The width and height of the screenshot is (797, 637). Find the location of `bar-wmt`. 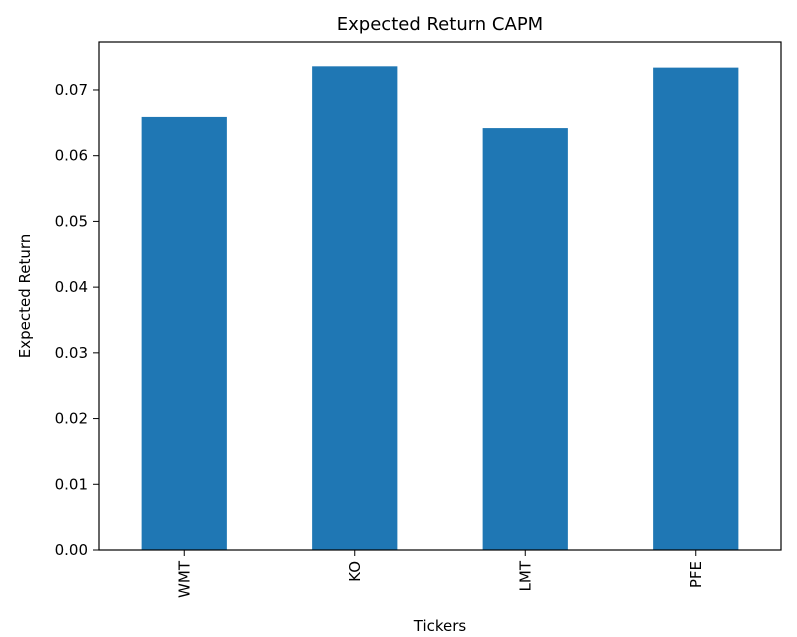

bar-wmt is located at coordinates (184, 333).